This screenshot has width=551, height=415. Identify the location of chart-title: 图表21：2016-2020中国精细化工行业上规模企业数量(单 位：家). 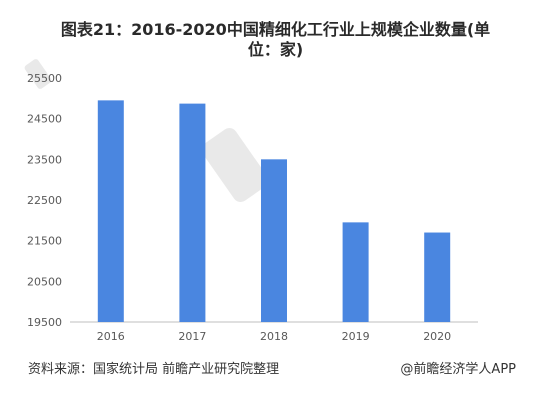
(275, 40).